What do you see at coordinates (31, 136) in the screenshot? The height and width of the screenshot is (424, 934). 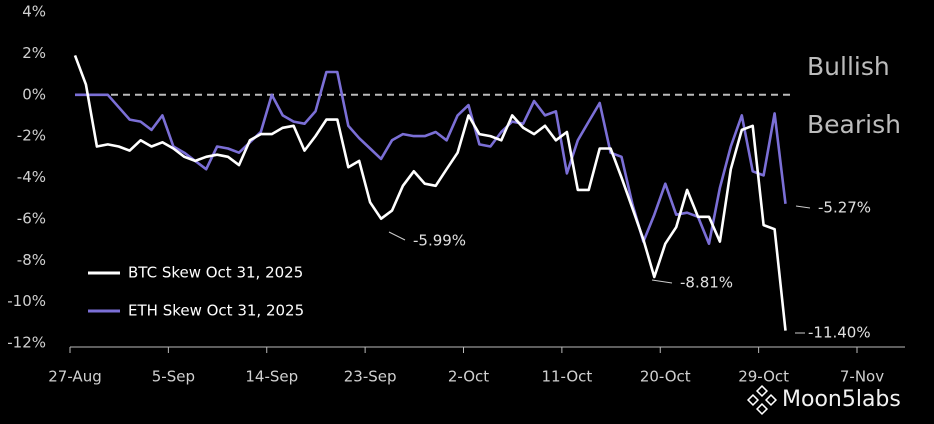 I see `y-tick-label: -2%` at bounding box center [31, 136].